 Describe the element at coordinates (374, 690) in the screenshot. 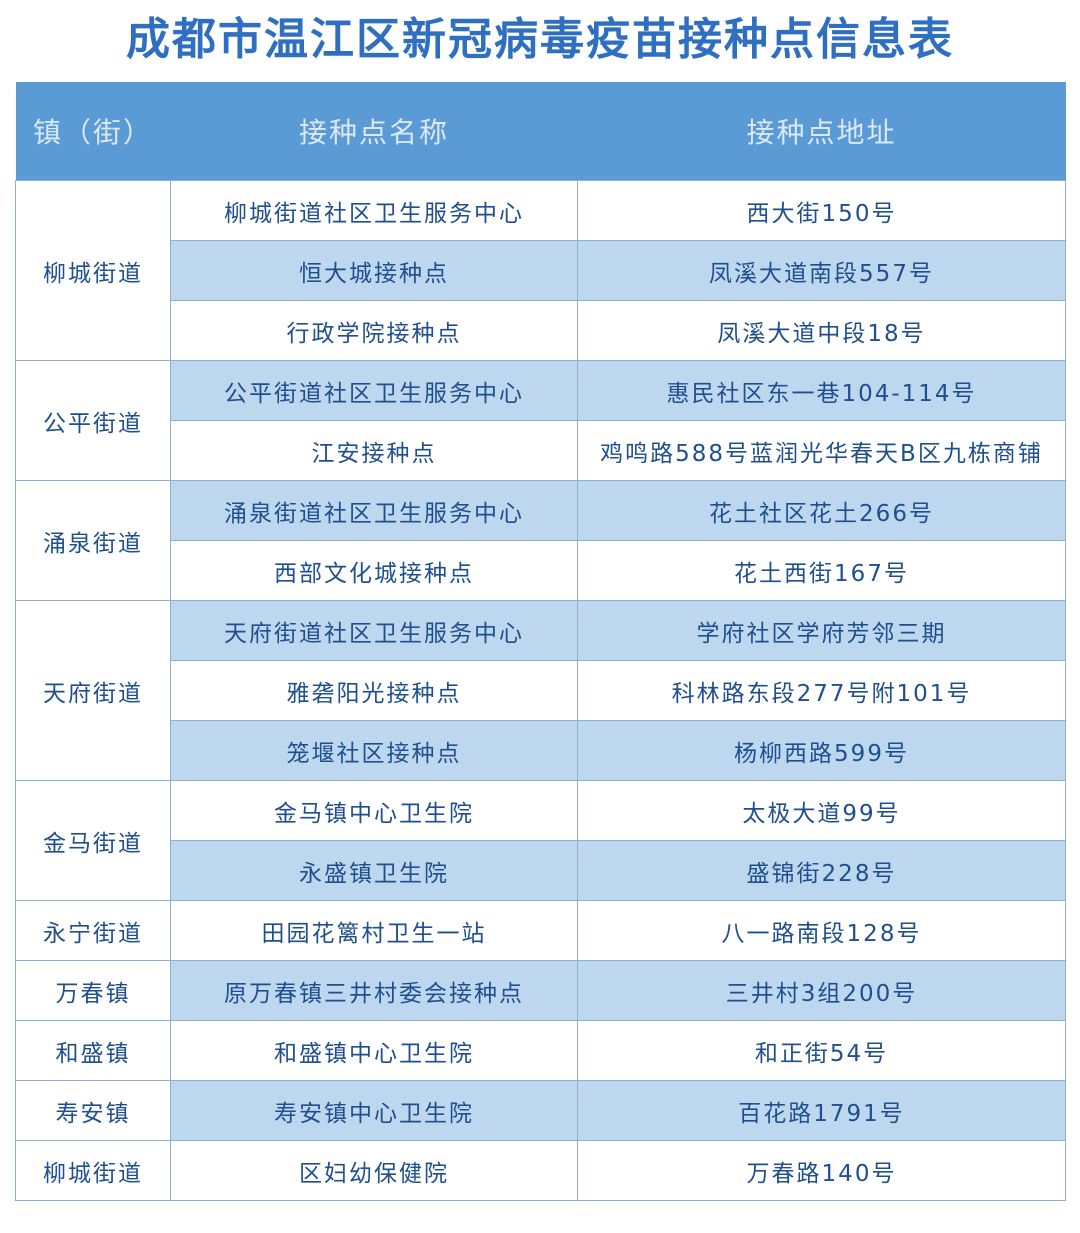

I see `site-name: 雅砻阳光接种点` at that location.